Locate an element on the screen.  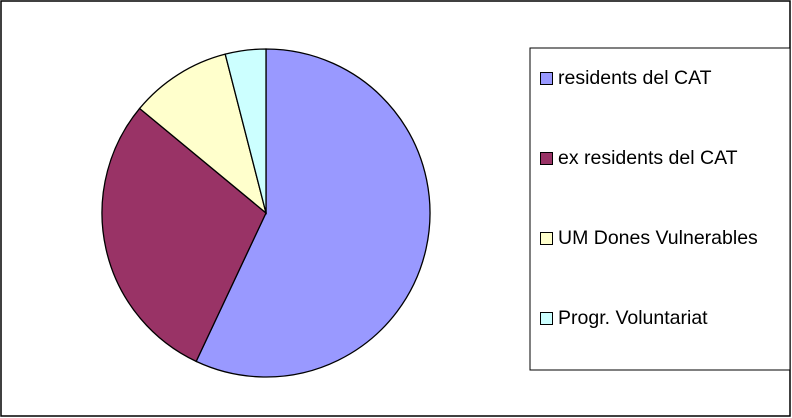
legend-label: Progr. Voluntariat is located at coordinates (633, 318).